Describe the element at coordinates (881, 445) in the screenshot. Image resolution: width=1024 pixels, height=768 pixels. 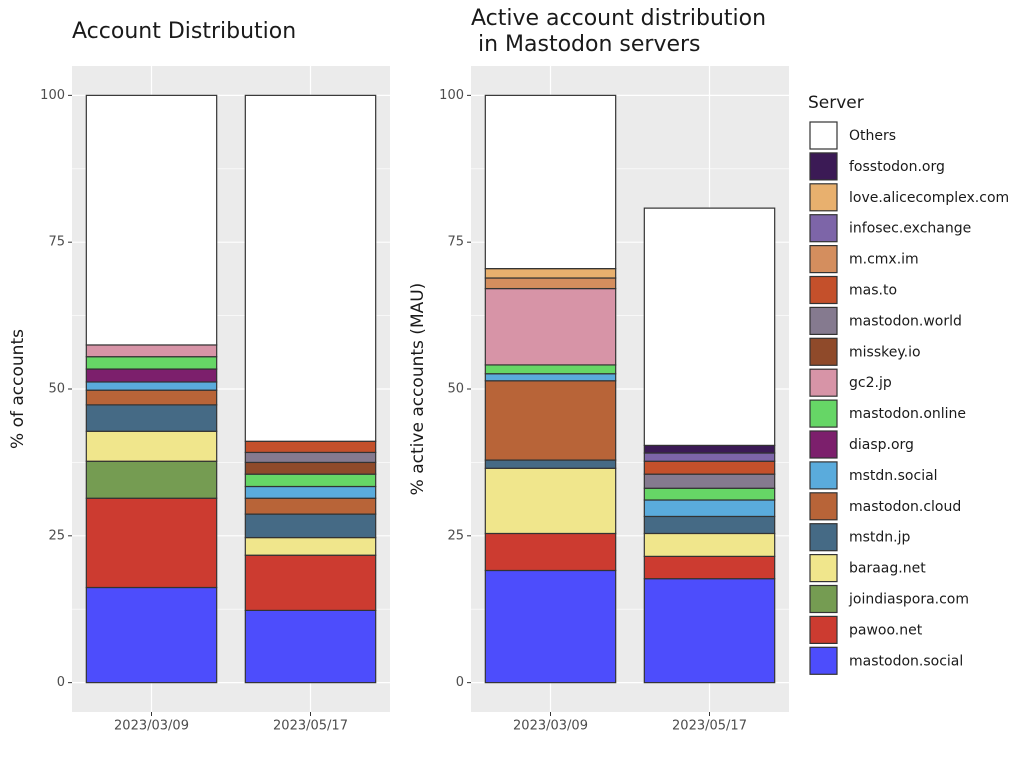
I see `legend-label: diasp.org` at that location.